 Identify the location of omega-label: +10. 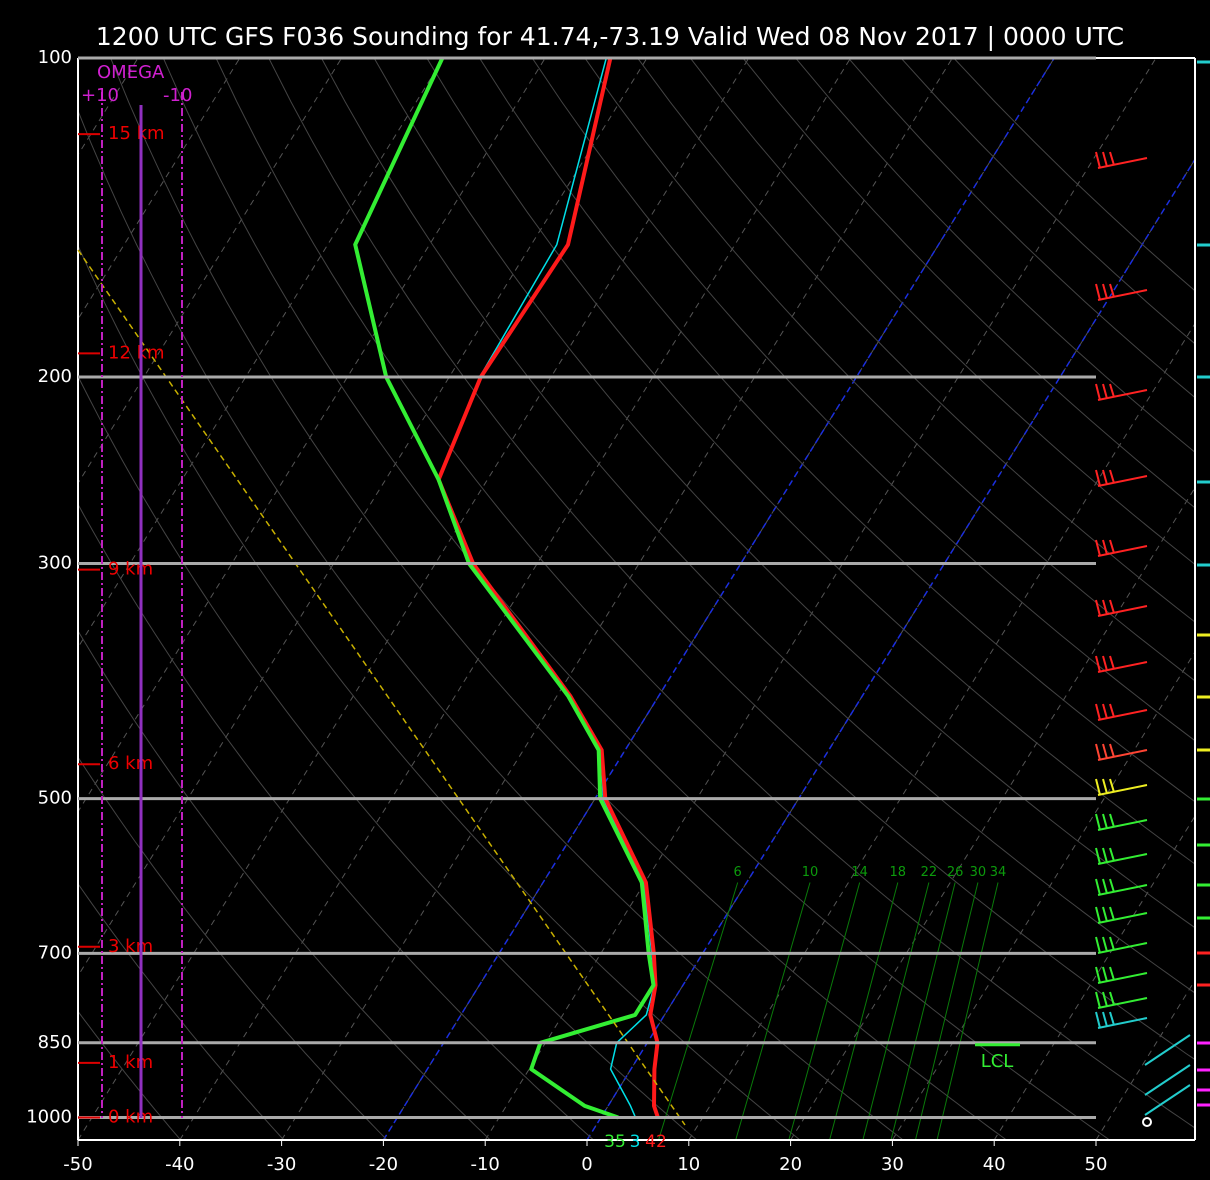
(100, 95).